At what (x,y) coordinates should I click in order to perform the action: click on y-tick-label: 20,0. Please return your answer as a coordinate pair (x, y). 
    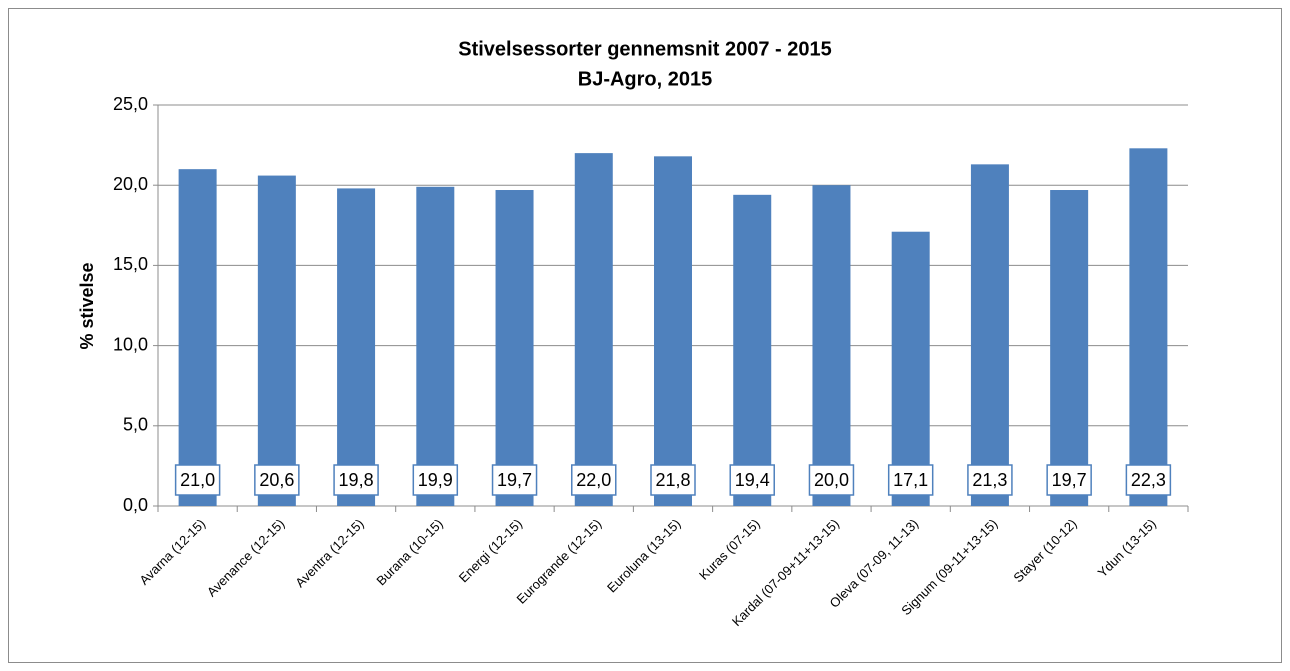
    Looking at the image, I should click on (130, 184).